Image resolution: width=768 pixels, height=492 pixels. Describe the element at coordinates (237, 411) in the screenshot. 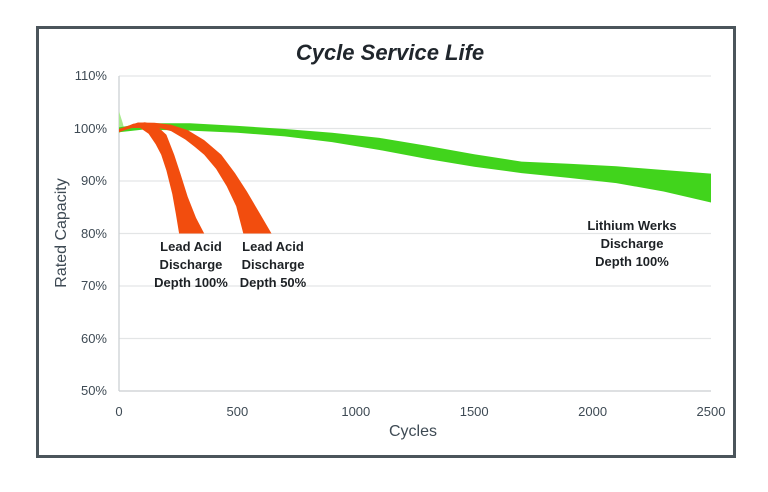

I see `x-tick-500: 500` at that location.